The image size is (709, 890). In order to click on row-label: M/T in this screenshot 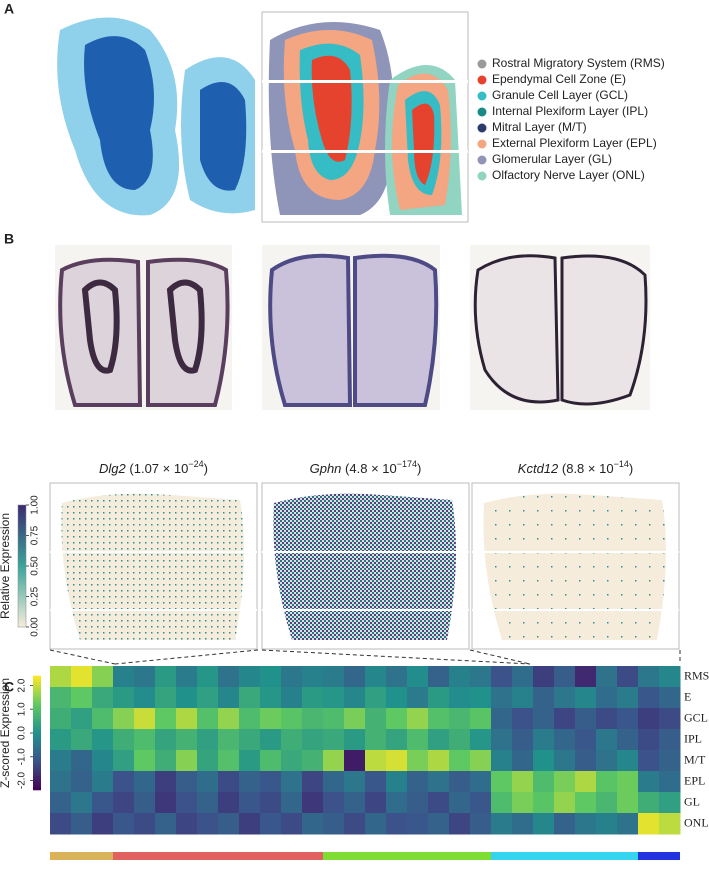, I will do `click(695, 759)`.